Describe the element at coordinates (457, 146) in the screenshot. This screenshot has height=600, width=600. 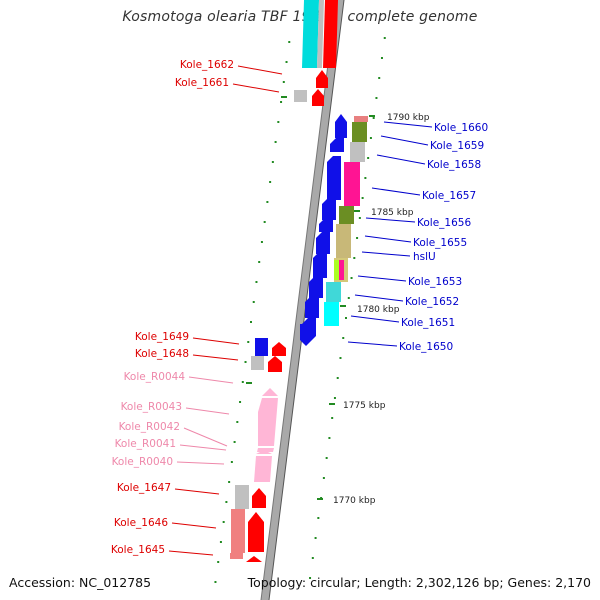
I see `gene-label-kole-1659: Kole_1659` at that location.